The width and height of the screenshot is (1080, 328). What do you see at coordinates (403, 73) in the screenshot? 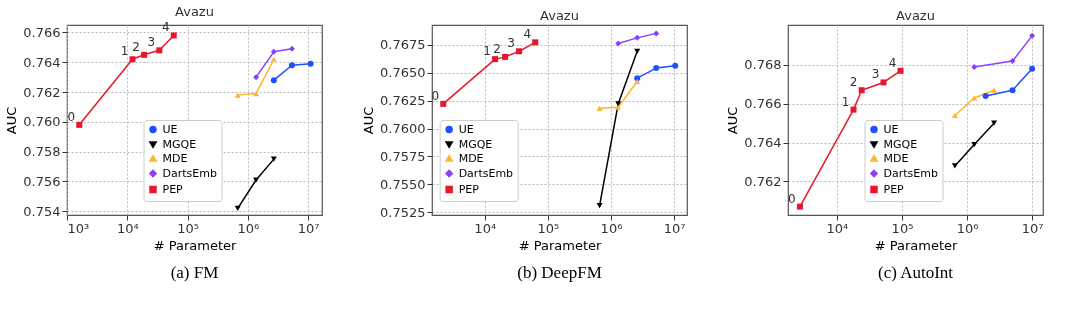
I see `y-tick-label: 0.7650` at bounding box center [403, 73].